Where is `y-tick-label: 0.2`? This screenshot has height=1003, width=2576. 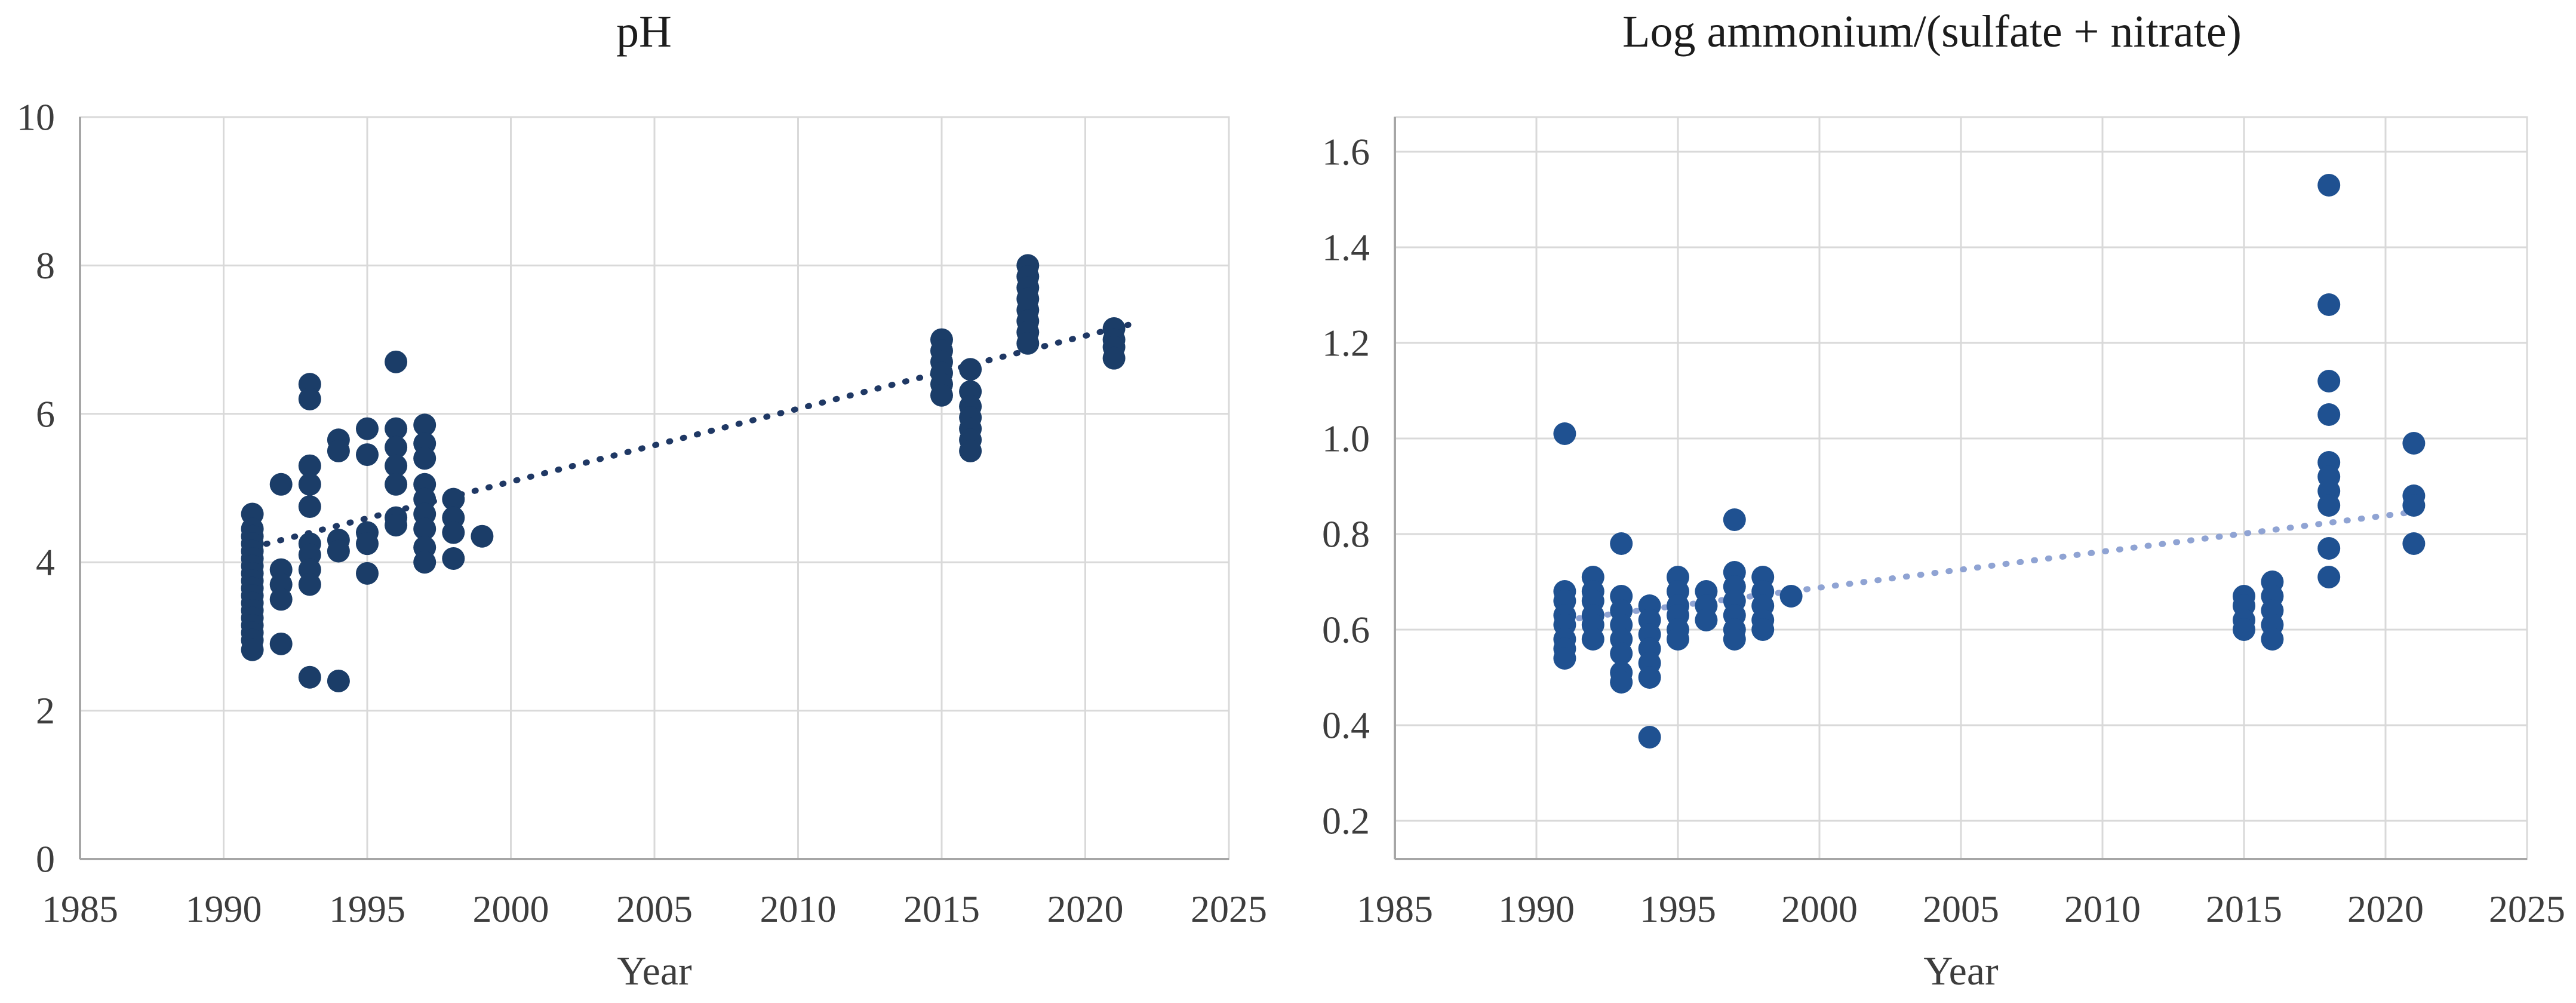 y-tick-label: 0.2 is located at coordinates (1346, 821).